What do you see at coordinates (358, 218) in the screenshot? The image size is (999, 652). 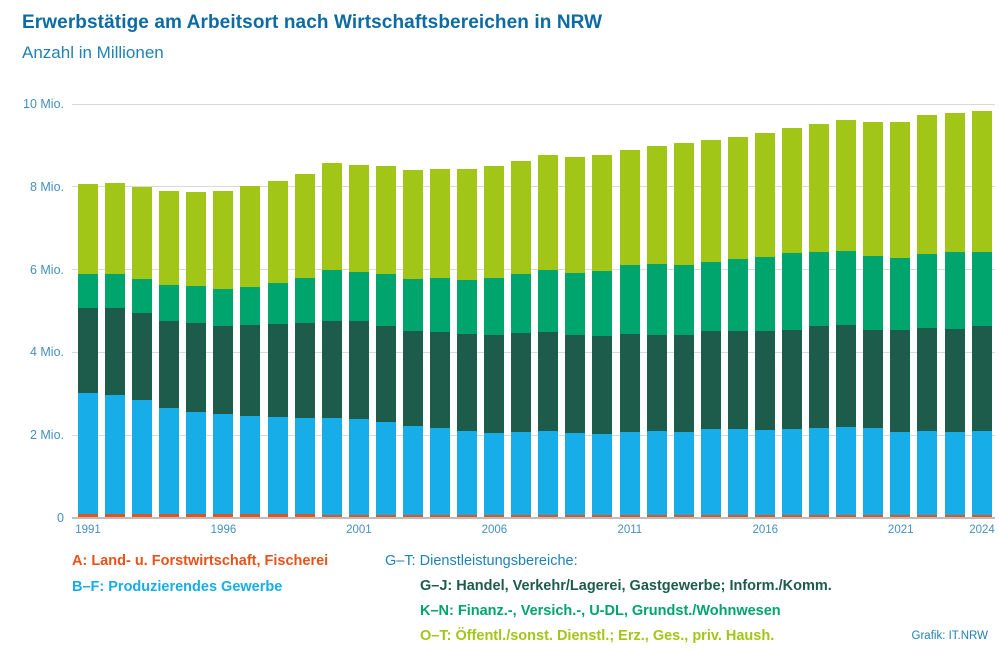 I see `bar-segment-ot-2001` at bounding box center [358, 218].